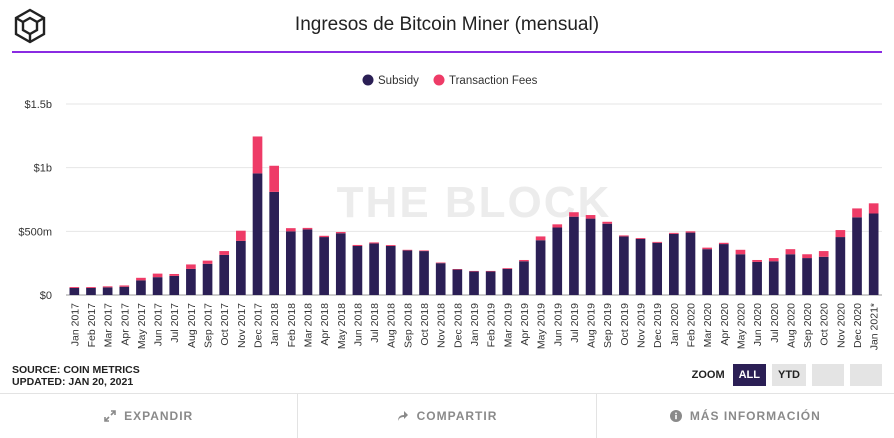 The height and width of the screenshot is (438, 894). I want to click on page-title: Ingresos de Bitcoin Miner (mensual), so click(447, 24).